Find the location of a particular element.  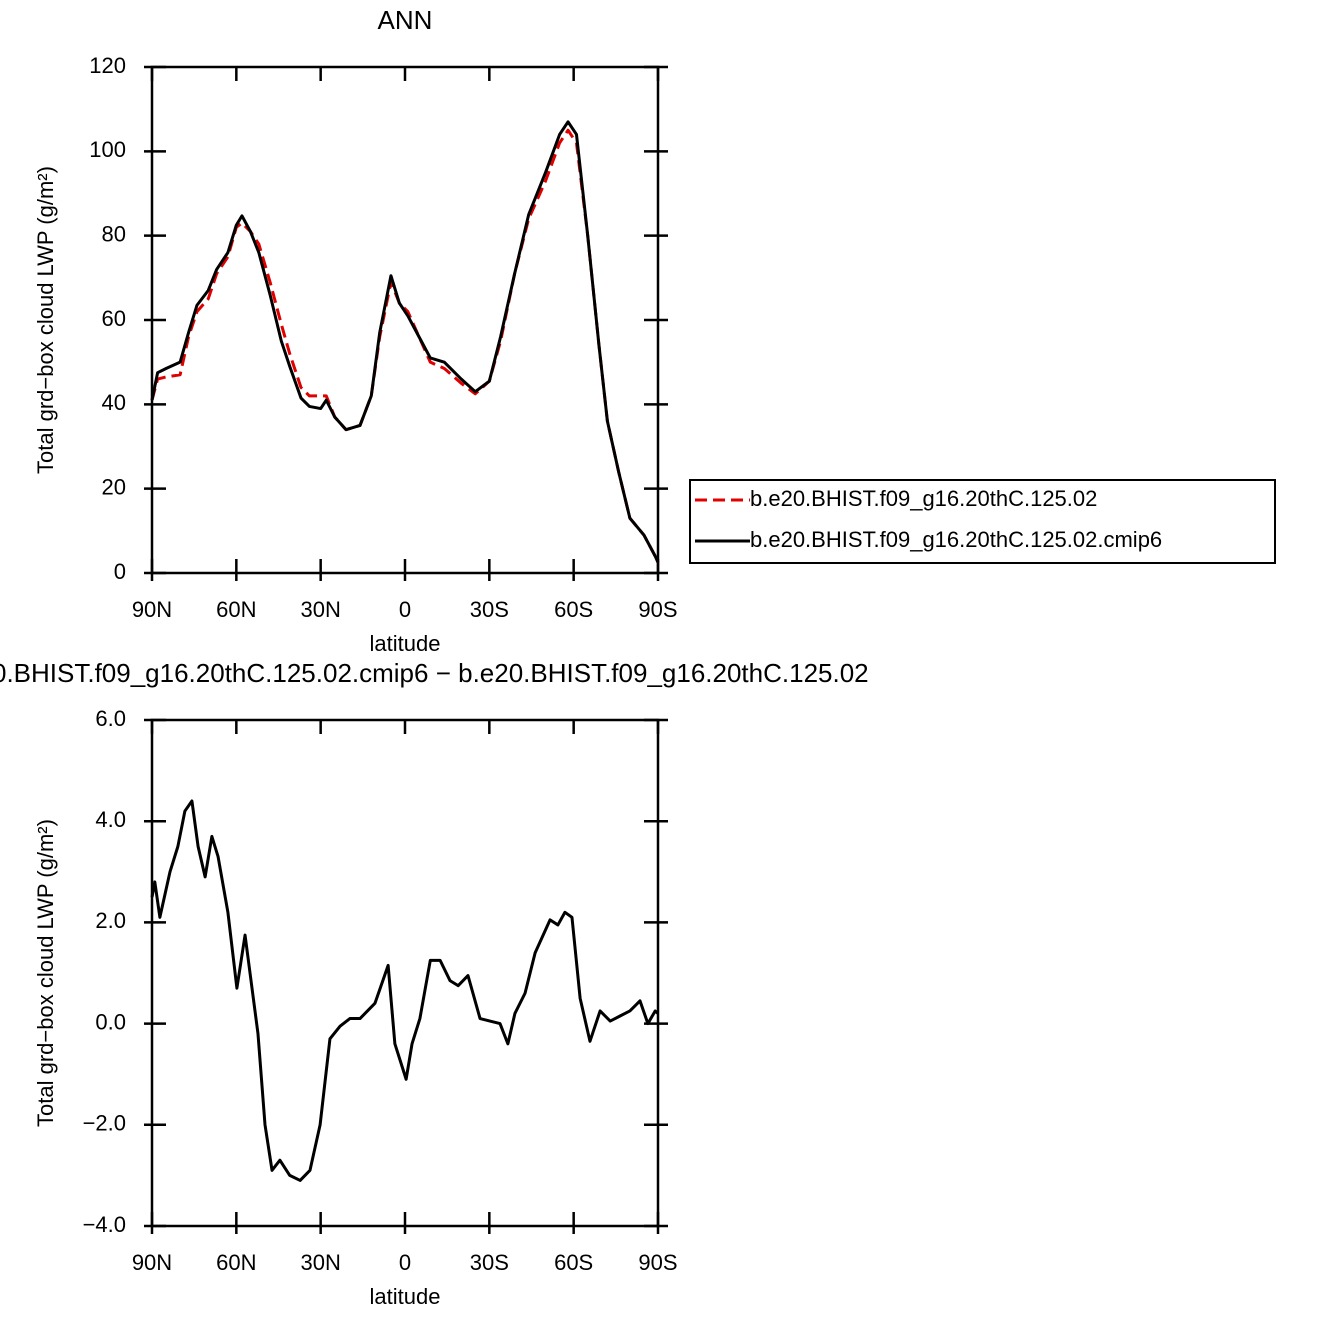

y-tick-label: 0 is located at coordinates (120, 571).